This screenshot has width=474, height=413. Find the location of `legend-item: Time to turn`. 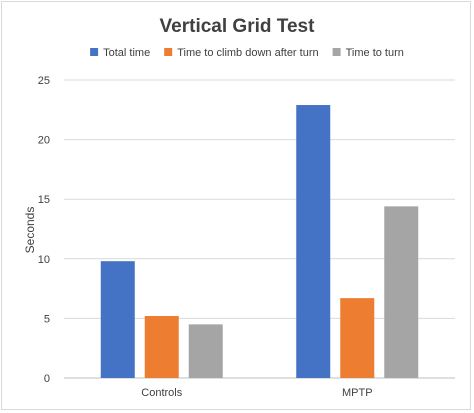

legend-item: Time to turn is located at coordinates (368, 53).